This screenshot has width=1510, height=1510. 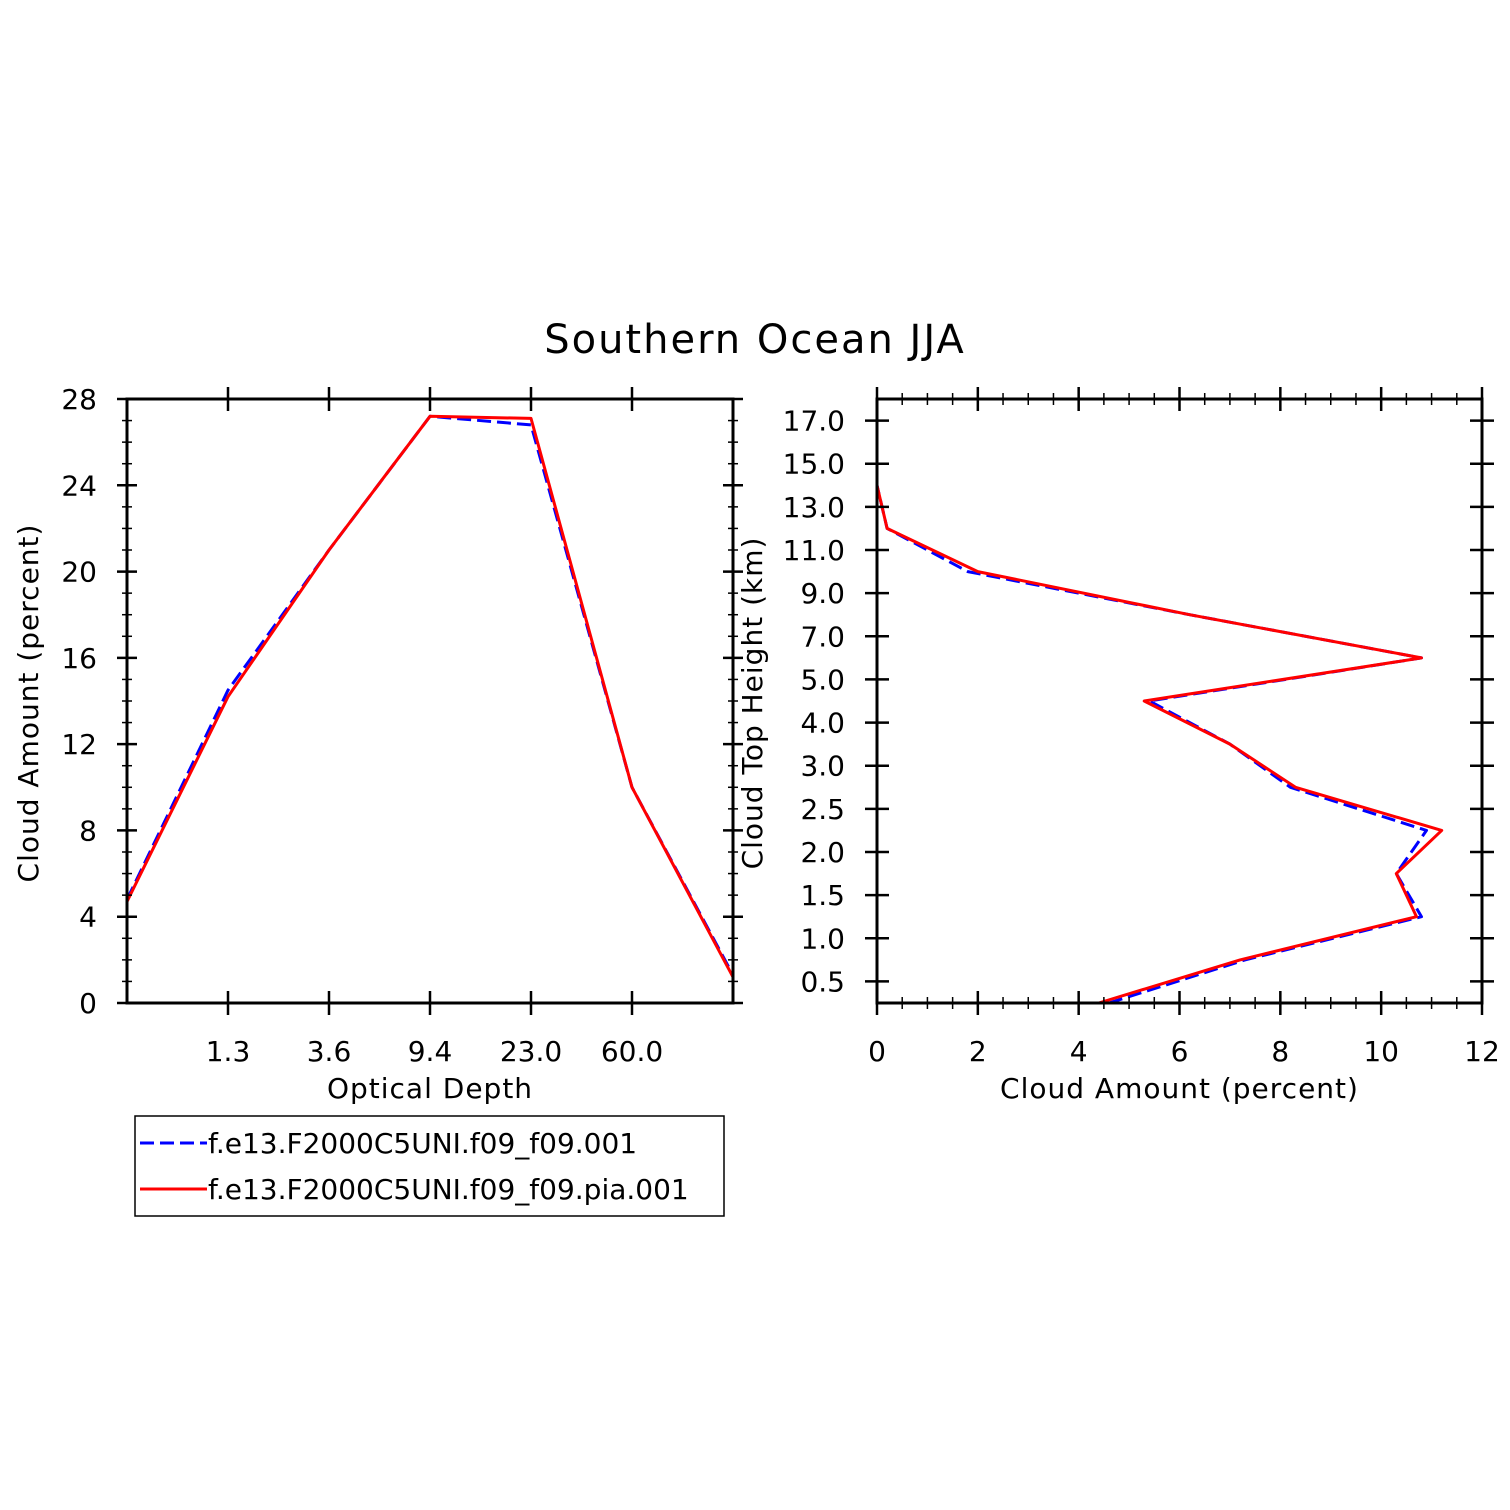 What do you see at coordinates (448, 1189) in the screenshot?
I see `legend-label-2: f.e13.F2000C5UNI.f09_f09.pia.001` at bounding box center [448, 1189].